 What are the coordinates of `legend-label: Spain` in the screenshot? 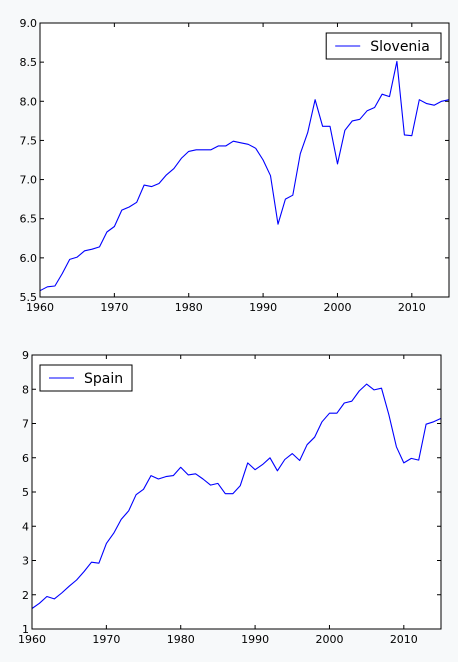 It's located at (103, 379).